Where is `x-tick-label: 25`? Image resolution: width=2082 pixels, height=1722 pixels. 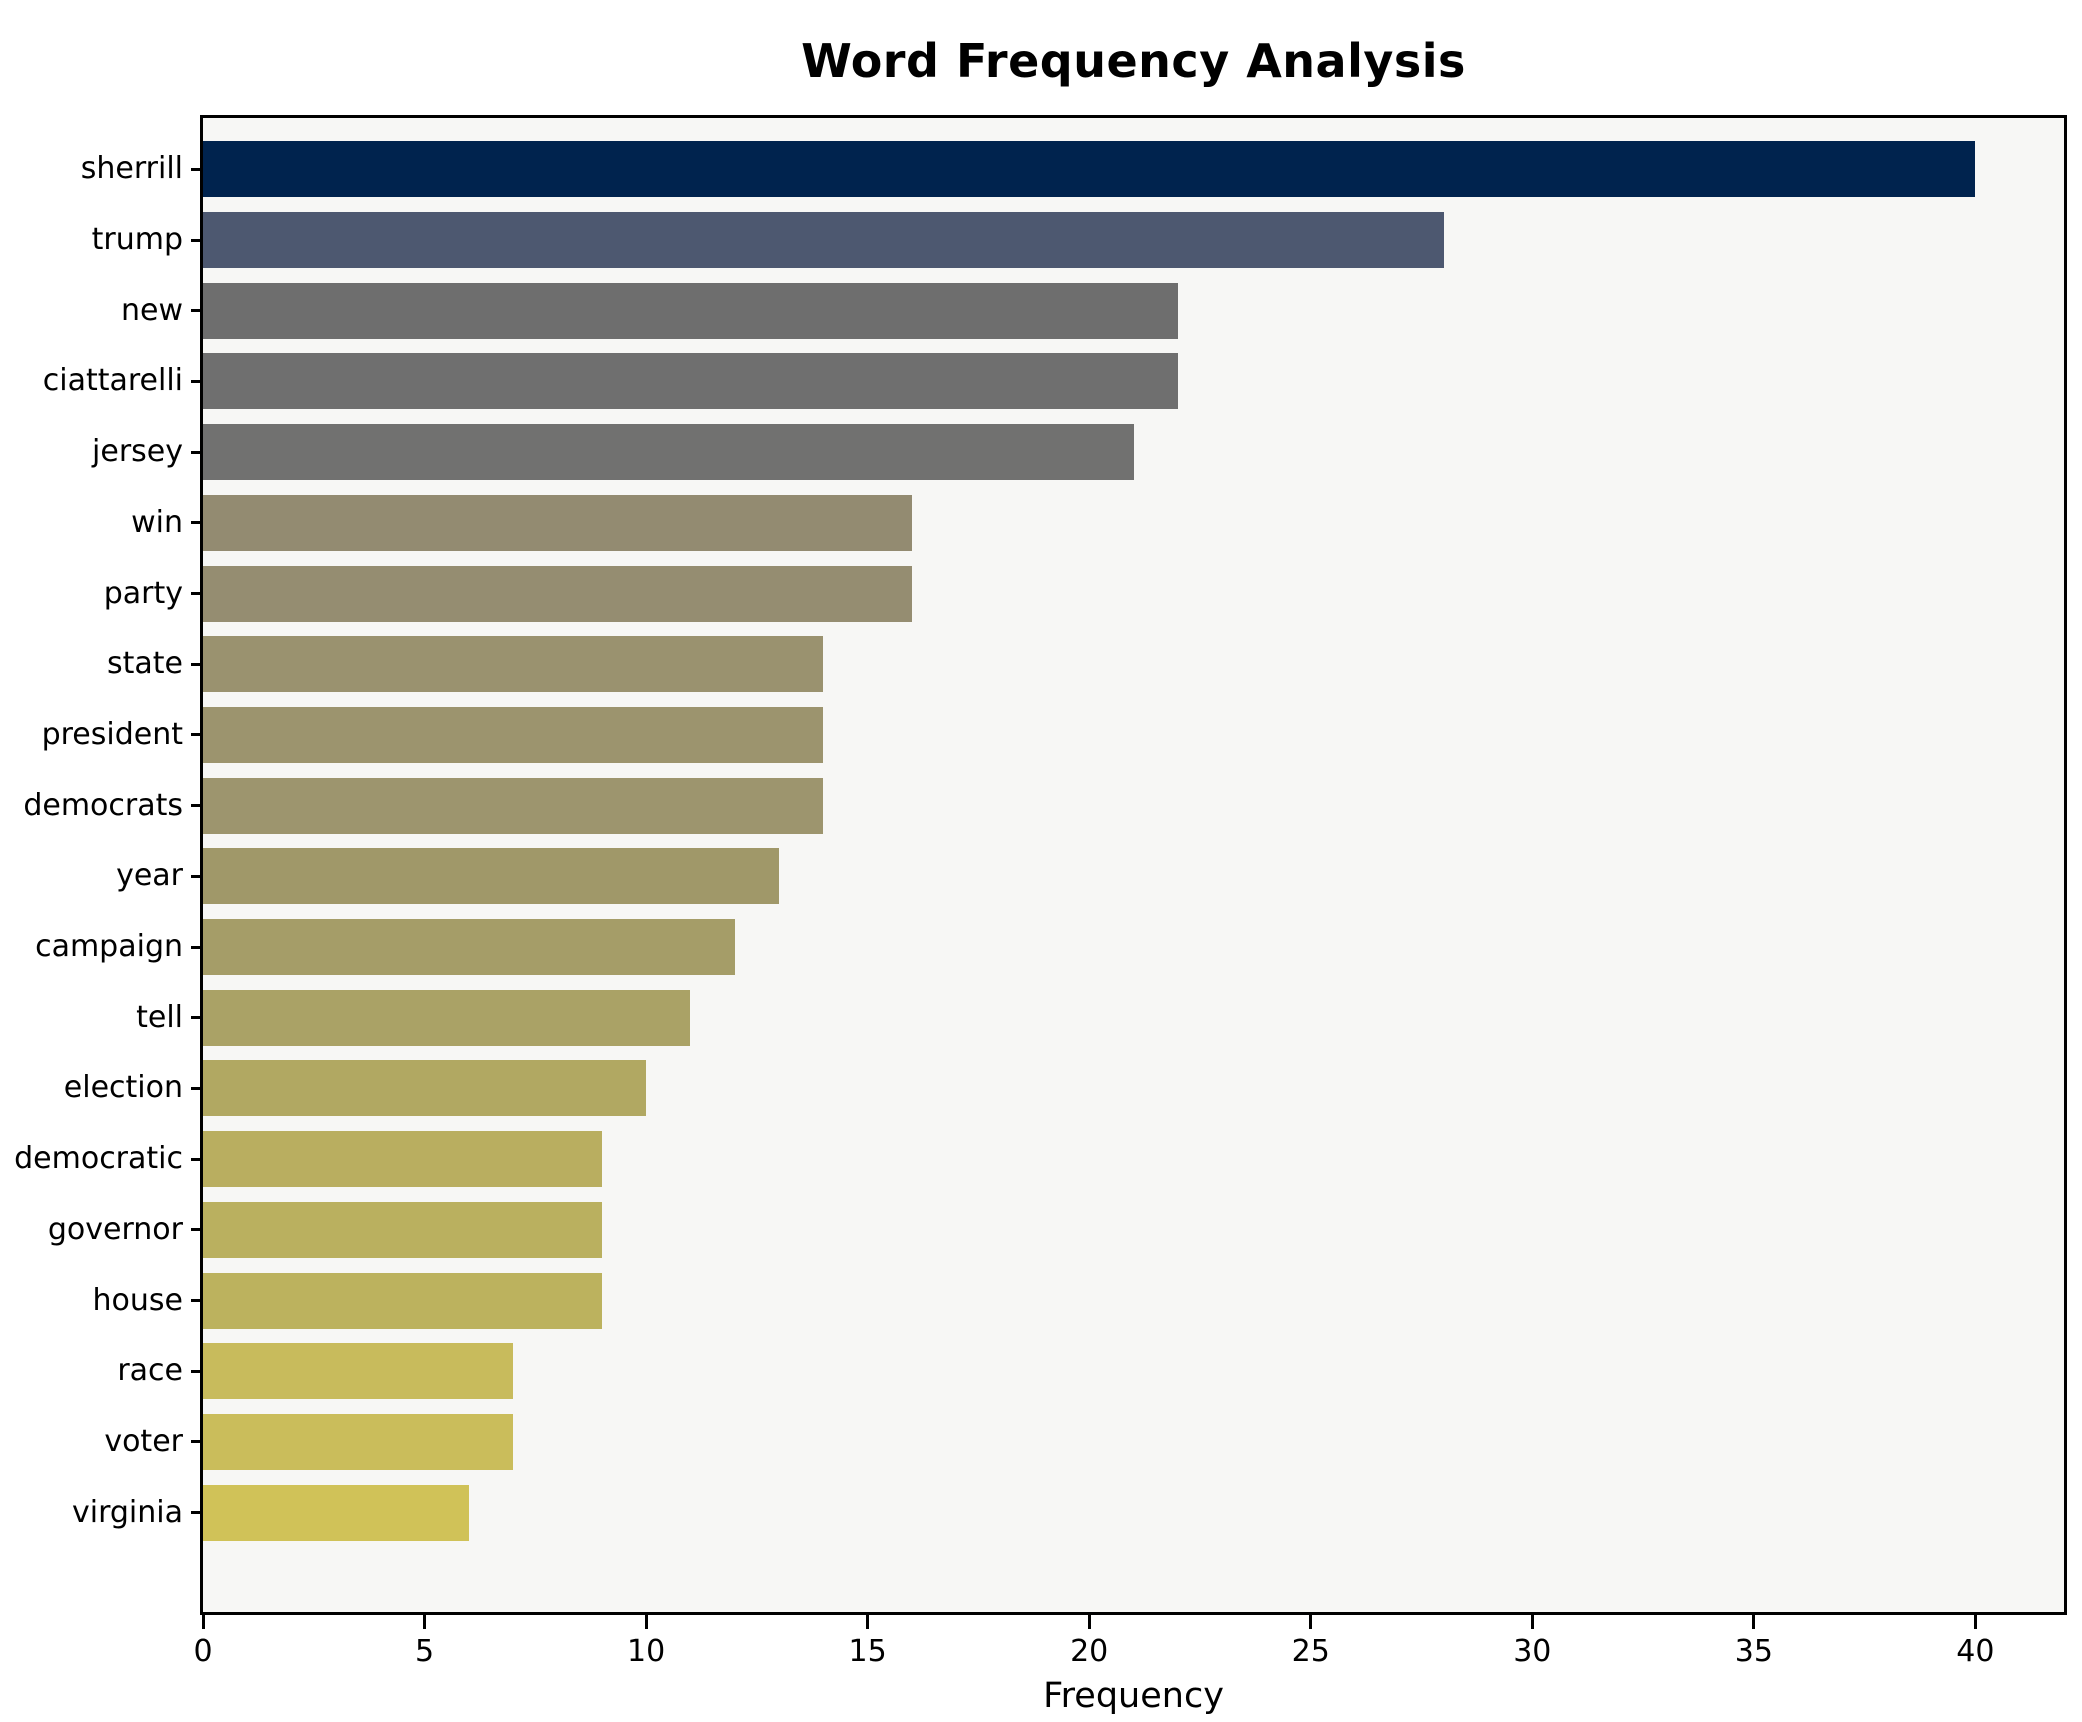 x-tick-label: 25 is located at coordinates (1310, 1651).